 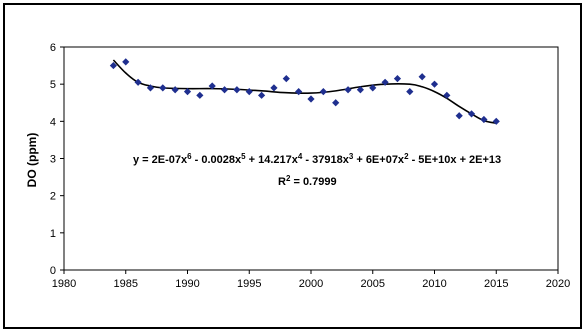 What do you see at coordinates (53, 271) in the screenshot?
I see `y-tick-label: 0` at bounding box center [53, 271].